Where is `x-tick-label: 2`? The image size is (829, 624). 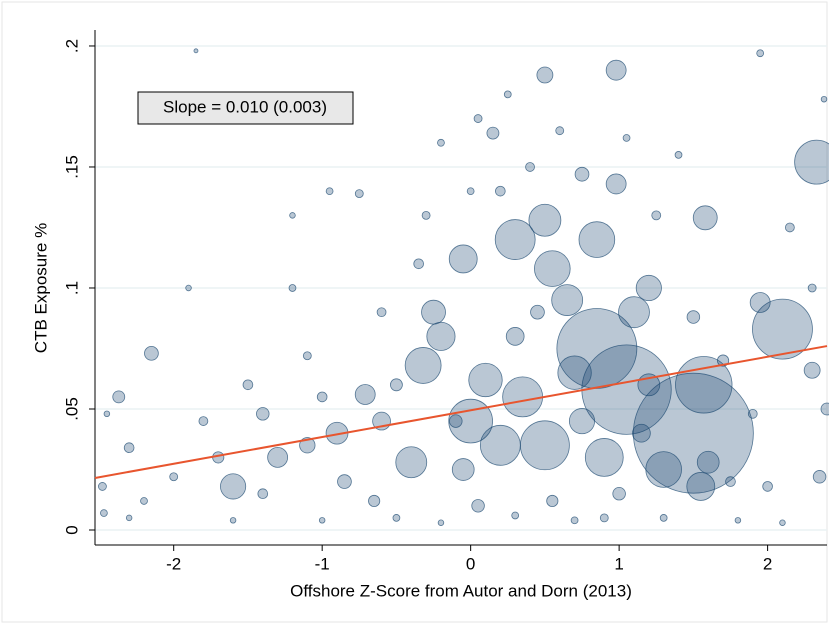 x-tick-label: 2 is located at coordinates (767, 563).